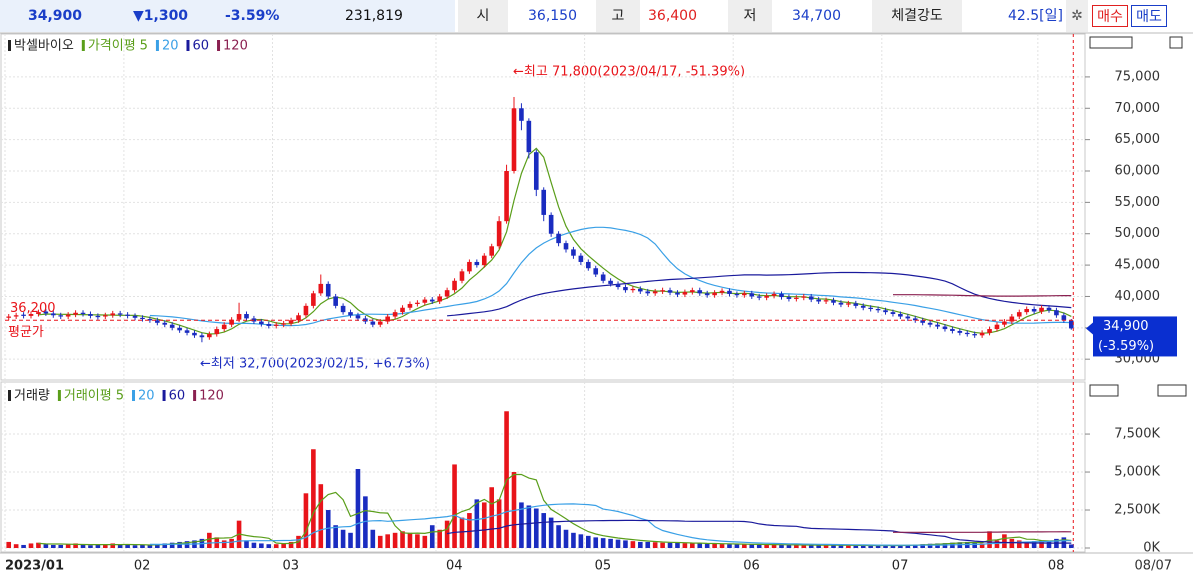 The width and height of the screenshot is (1193, 578). Describe the element at coordinates (112, 46) in the screenshot. I see `legend-label: 가격이평` at that location.